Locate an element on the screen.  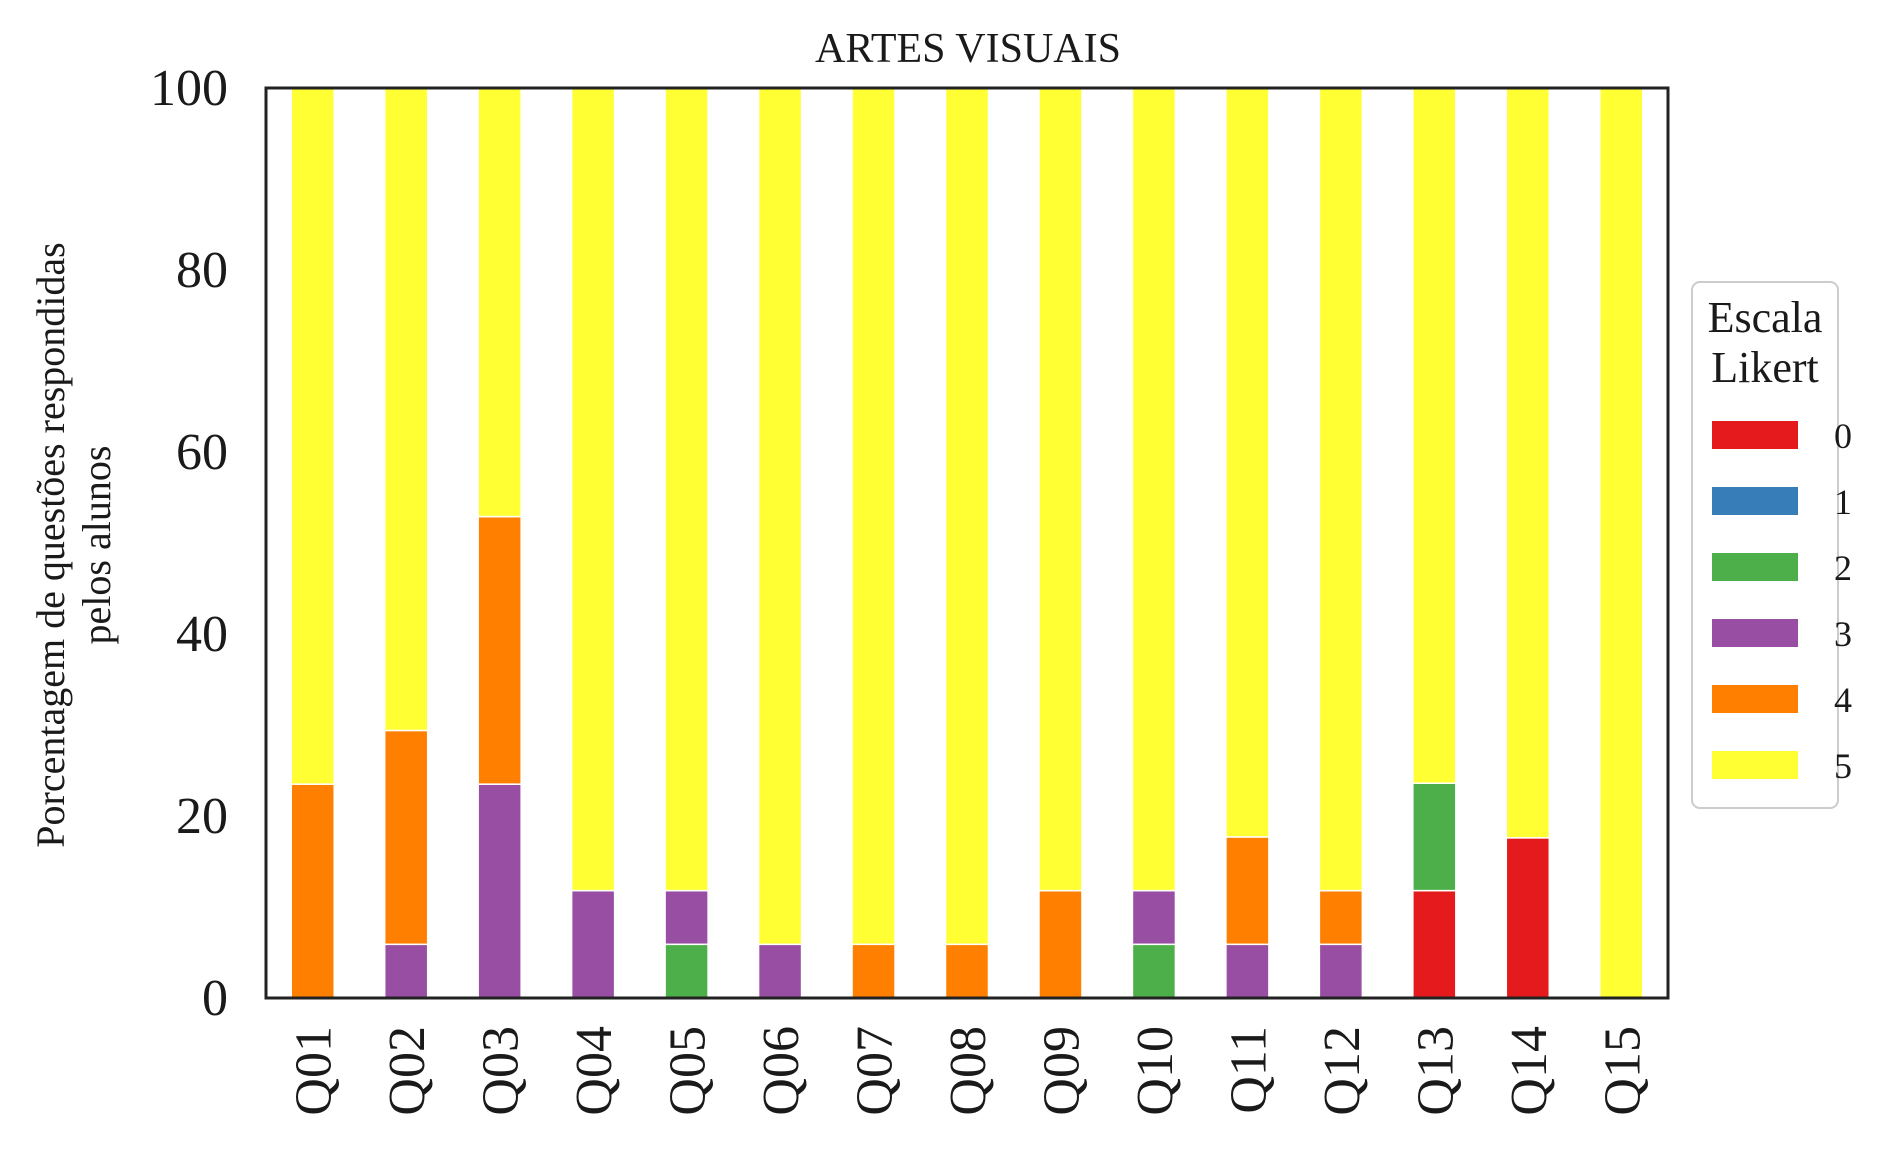
y-tick-label-40: 40 is located at coordinates (202, 634).